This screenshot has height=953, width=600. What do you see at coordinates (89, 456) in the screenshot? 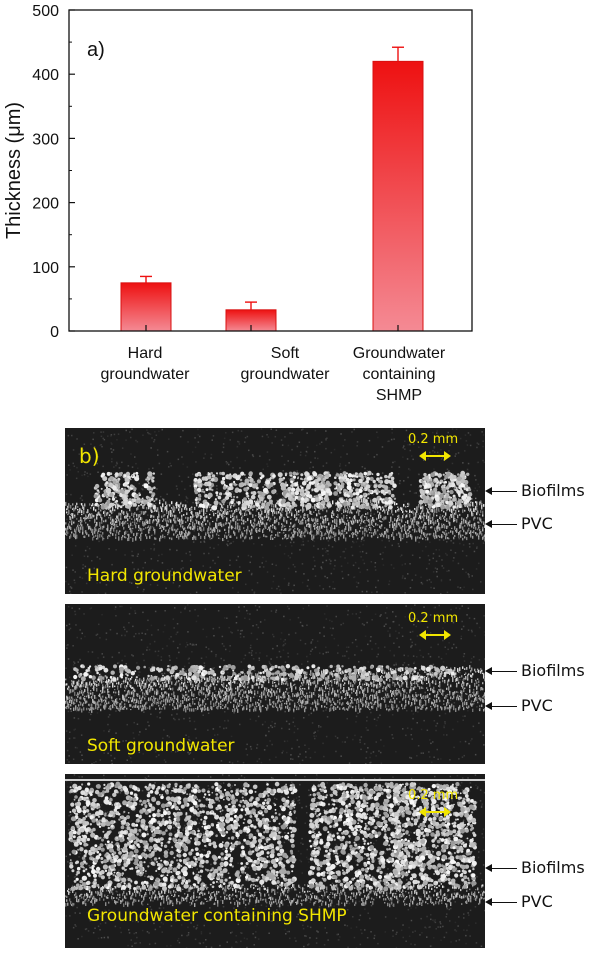
I see `panel-label-b: b)` at bounding box center [89, 456].